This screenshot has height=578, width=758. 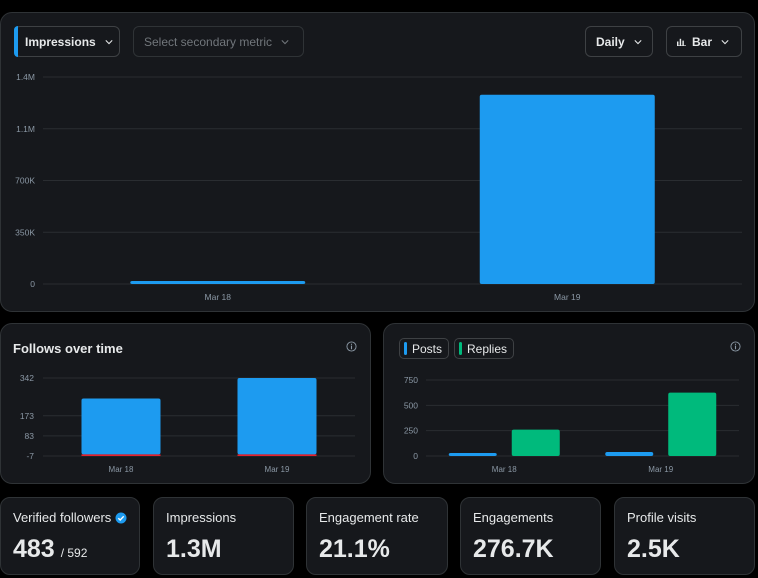 I want to click on stat-value: 276.7K, so click(x=513, y=549).